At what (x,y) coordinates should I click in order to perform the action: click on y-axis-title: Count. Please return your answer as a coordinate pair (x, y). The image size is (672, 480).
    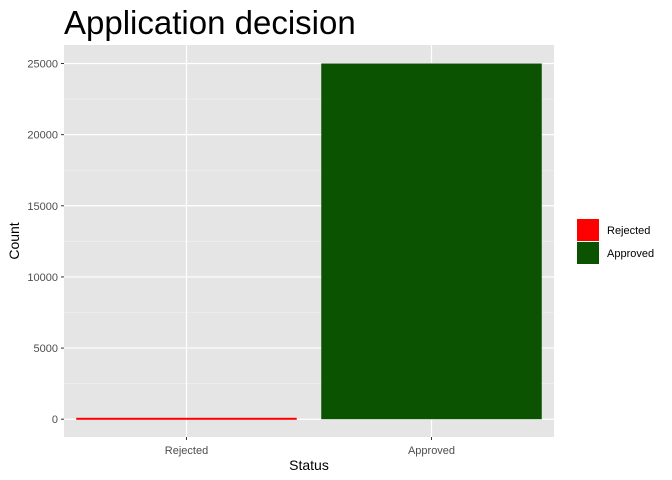
    Looking at the image, I should click on (14, 240).